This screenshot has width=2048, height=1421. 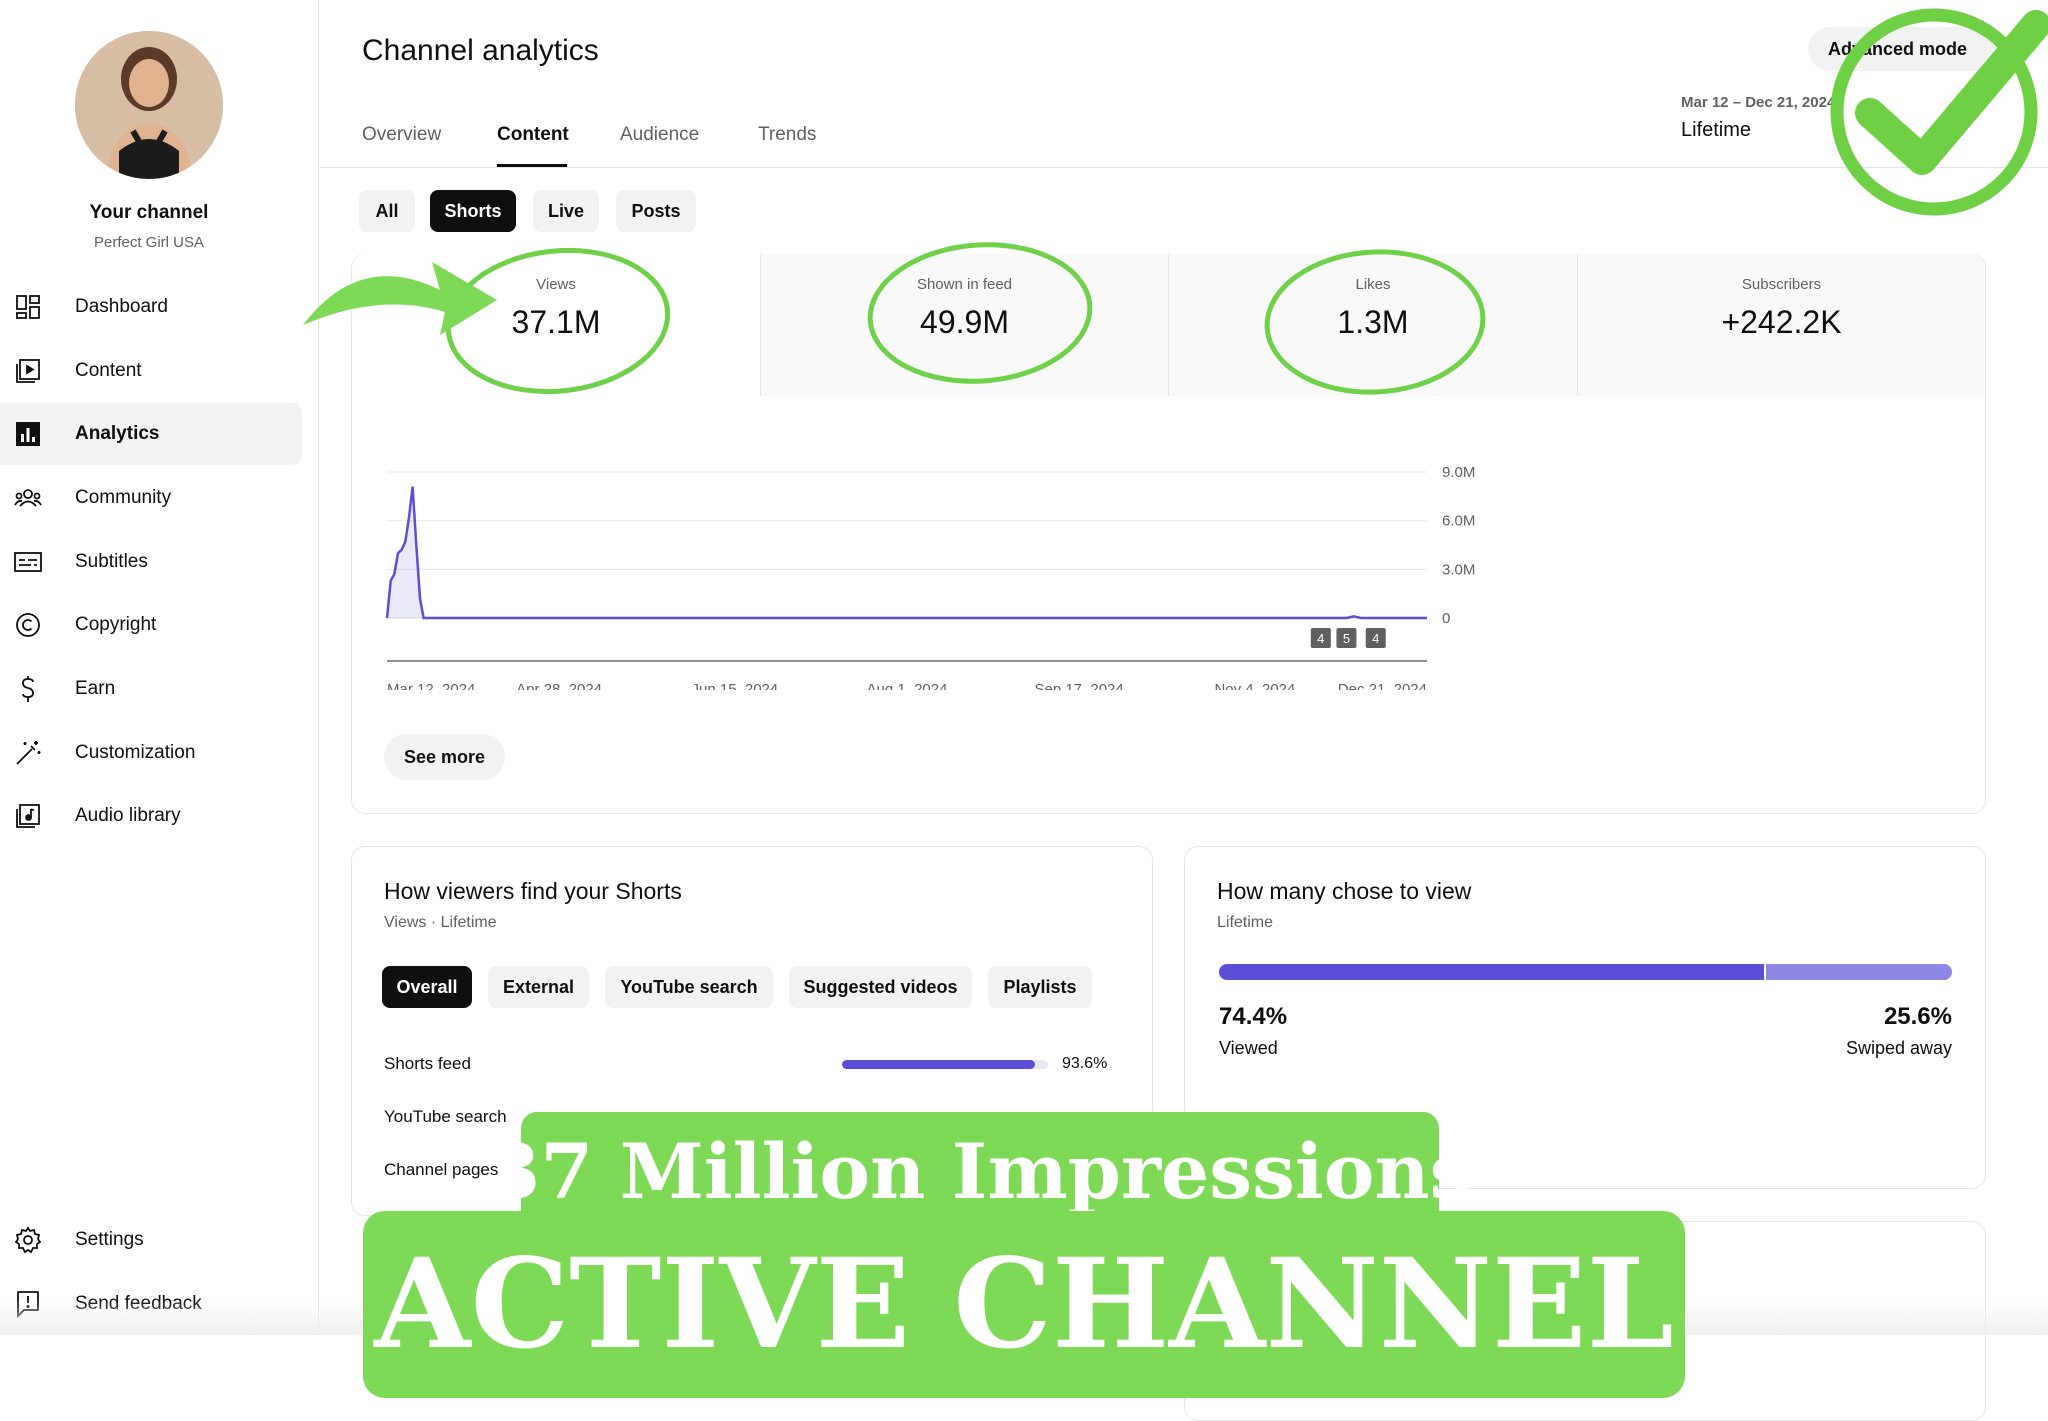 What do you see at coordinates (1716, 130) in the screenshot?
I see `date-period: Lifetime` at bounding box center [1716, 130].